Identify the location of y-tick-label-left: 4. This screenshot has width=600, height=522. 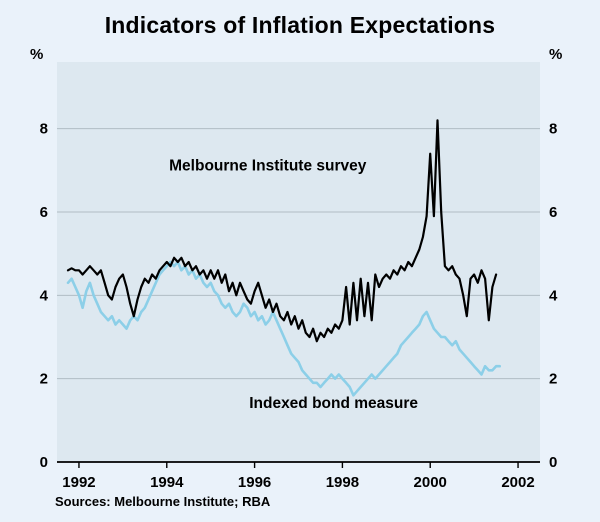
(44, 295).